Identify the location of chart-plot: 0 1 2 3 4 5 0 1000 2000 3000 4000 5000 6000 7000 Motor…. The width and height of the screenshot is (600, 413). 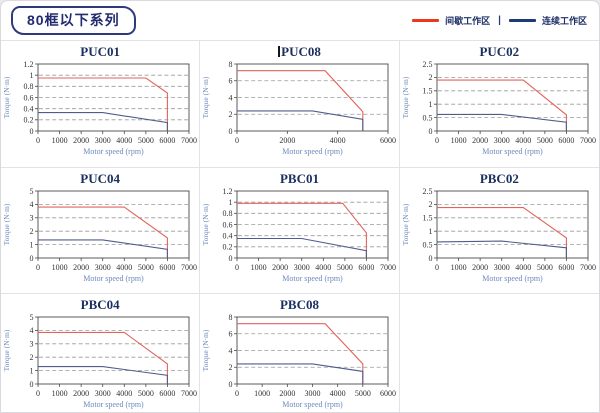
(99, 235).